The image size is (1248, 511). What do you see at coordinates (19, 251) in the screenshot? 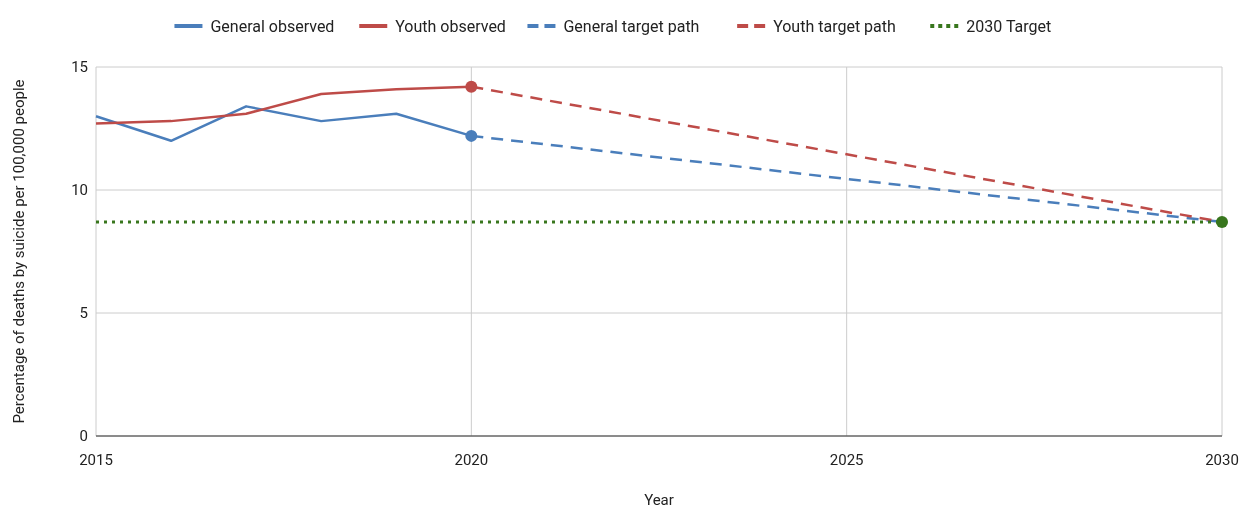
I see `y-axis-title: Percentage of deaths by suicide per 100,000 people` at bounding box center [19, 251].